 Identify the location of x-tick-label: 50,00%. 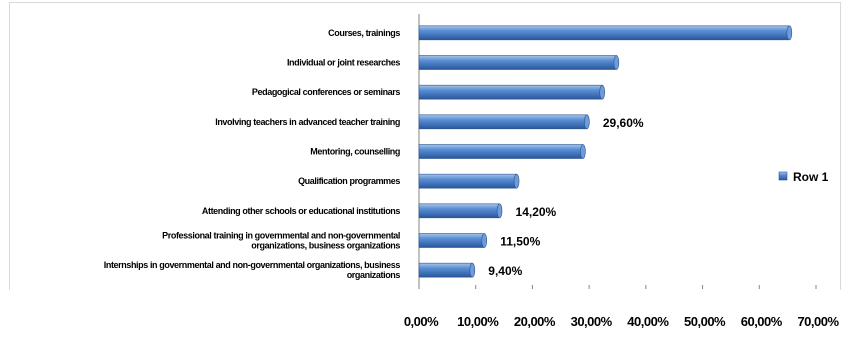
(705, 321).